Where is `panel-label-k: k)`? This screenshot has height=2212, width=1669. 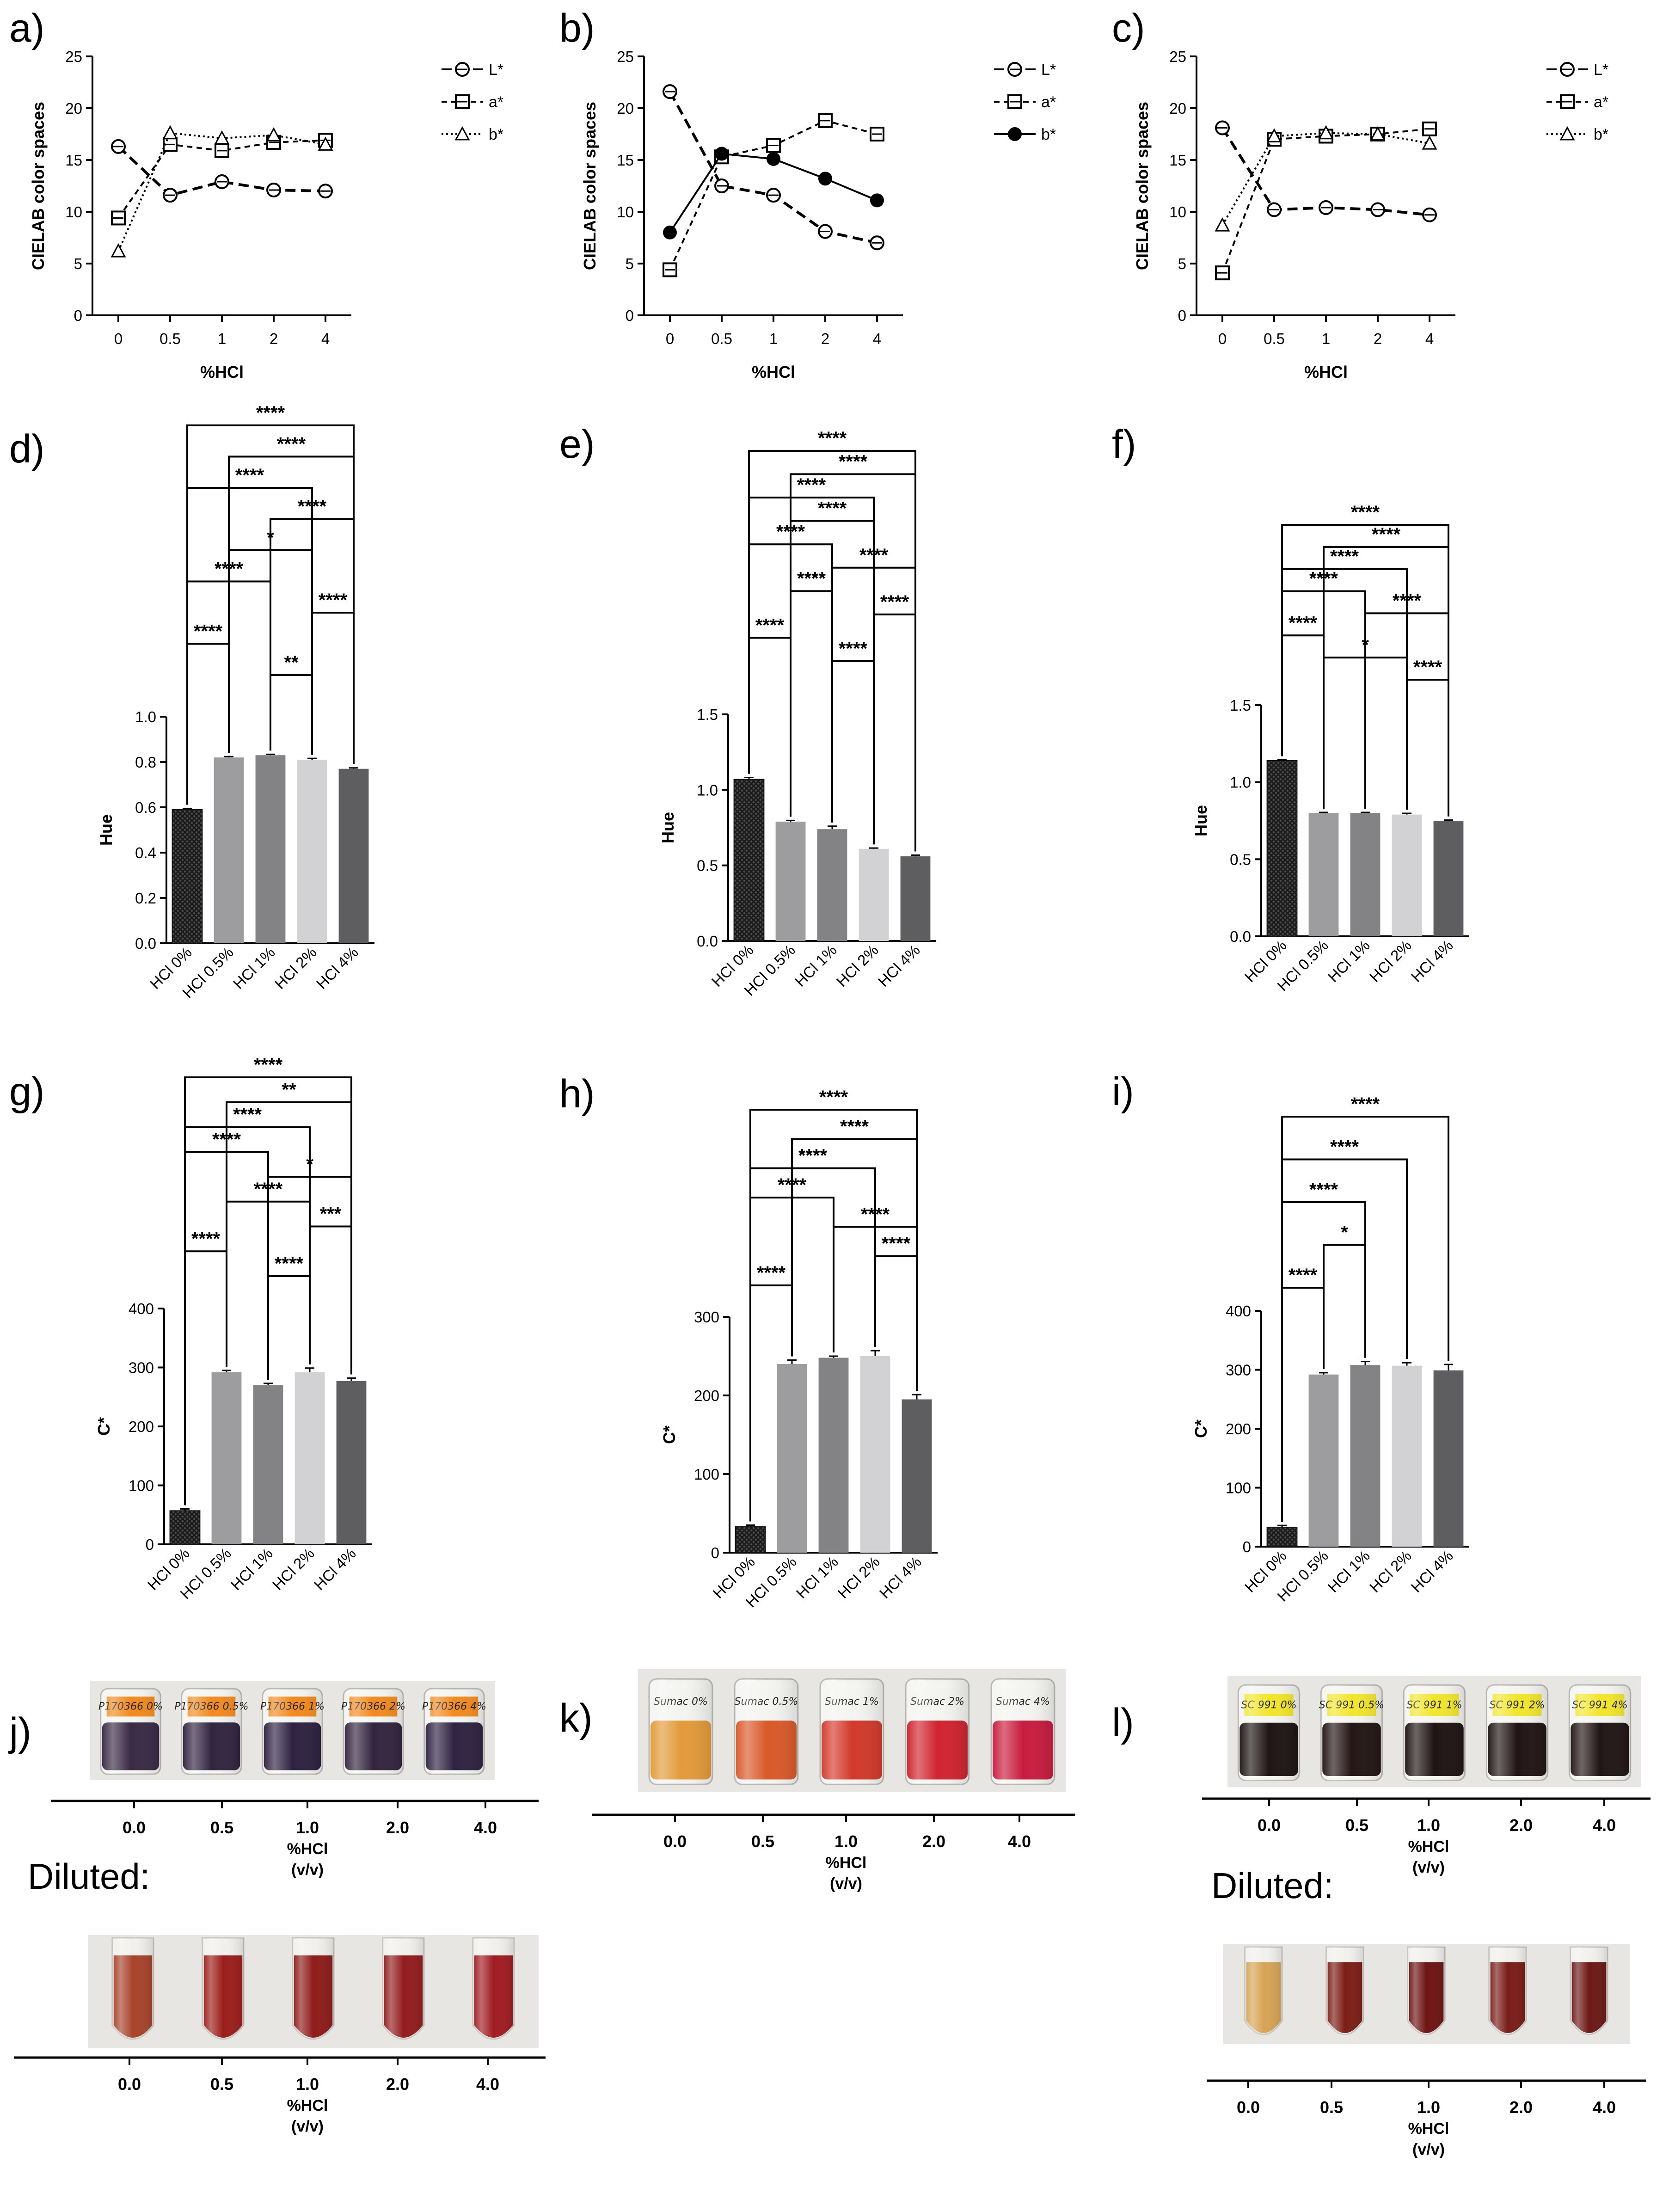
panel-label-k: k) is located at coordinates (576, 1718).